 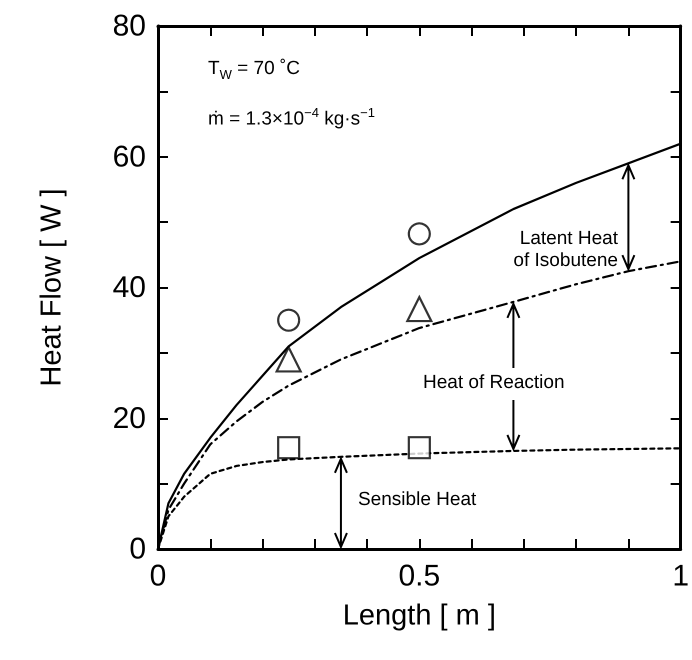 What do you see at coordinates (137, 549) in the screenshot?
I see `y-tick-label: 0` at bounding box center [137, 549].